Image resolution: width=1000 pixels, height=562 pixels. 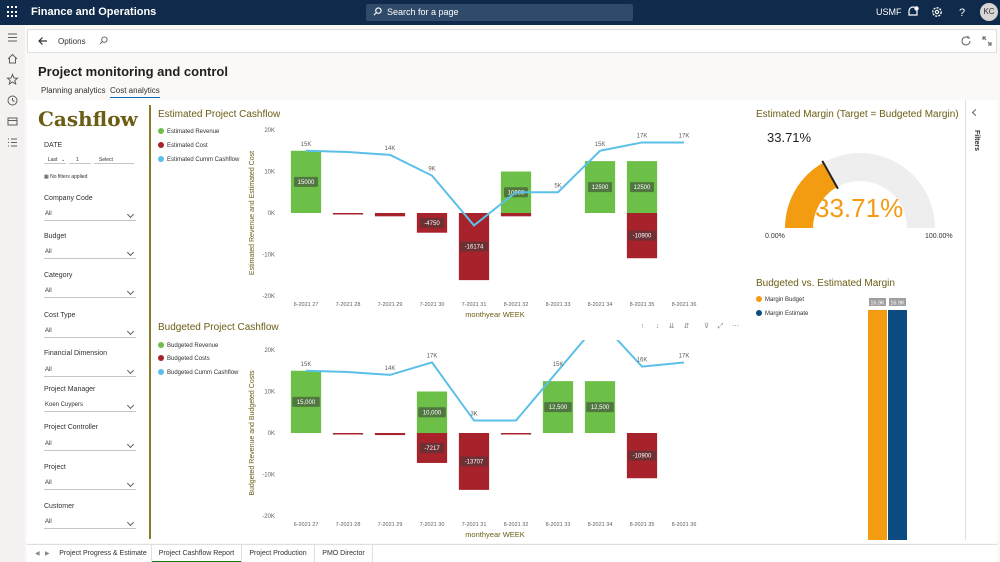 What do you see at coordinates (671, 326) in the screenshot?
I see `expand-all-icon: ⇊` at bounding box center [671, 326].